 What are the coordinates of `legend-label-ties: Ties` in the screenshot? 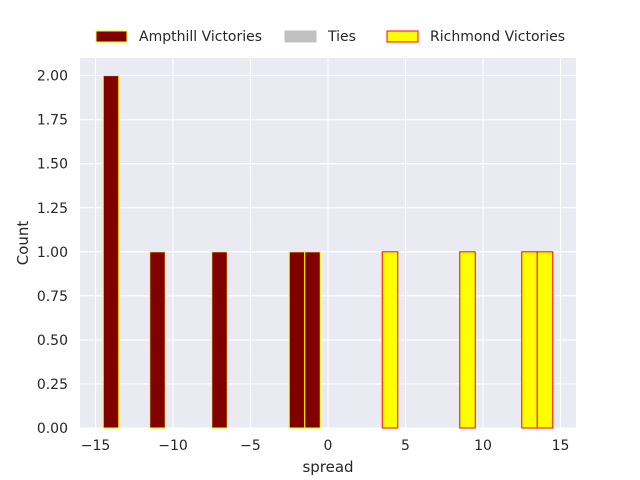 It's located at (341, 37).